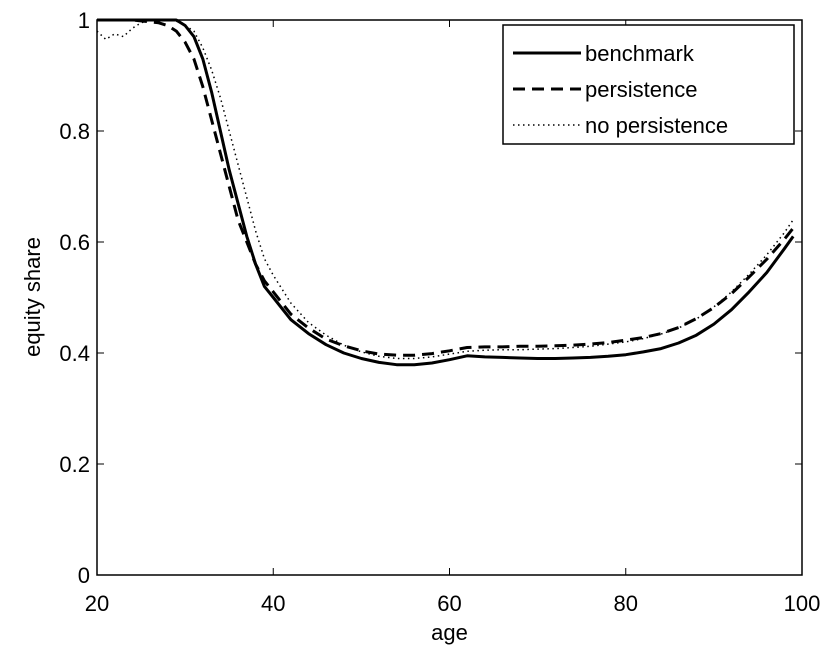 This screenshot has height=650, width=832. I want to click on x-tick-label: 80, so click(626, 603).